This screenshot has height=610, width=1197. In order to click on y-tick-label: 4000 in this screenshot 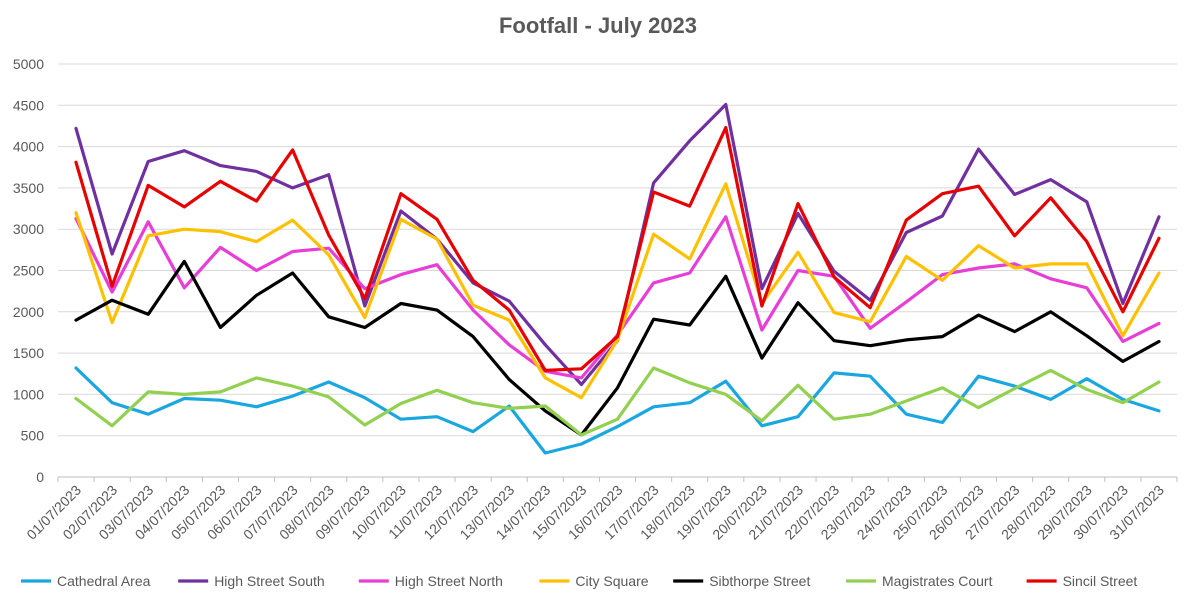, I will do `click(28, 147)`.